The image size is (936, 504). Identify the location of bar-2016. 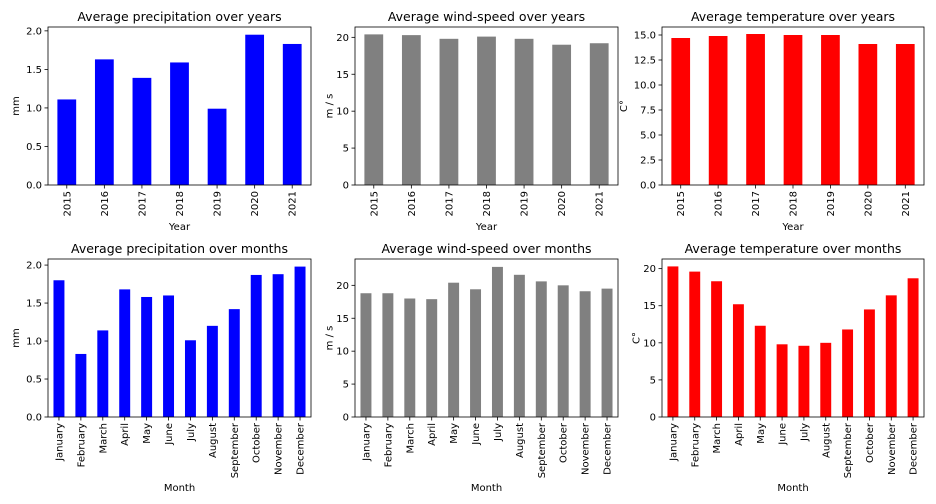
(411, 110).